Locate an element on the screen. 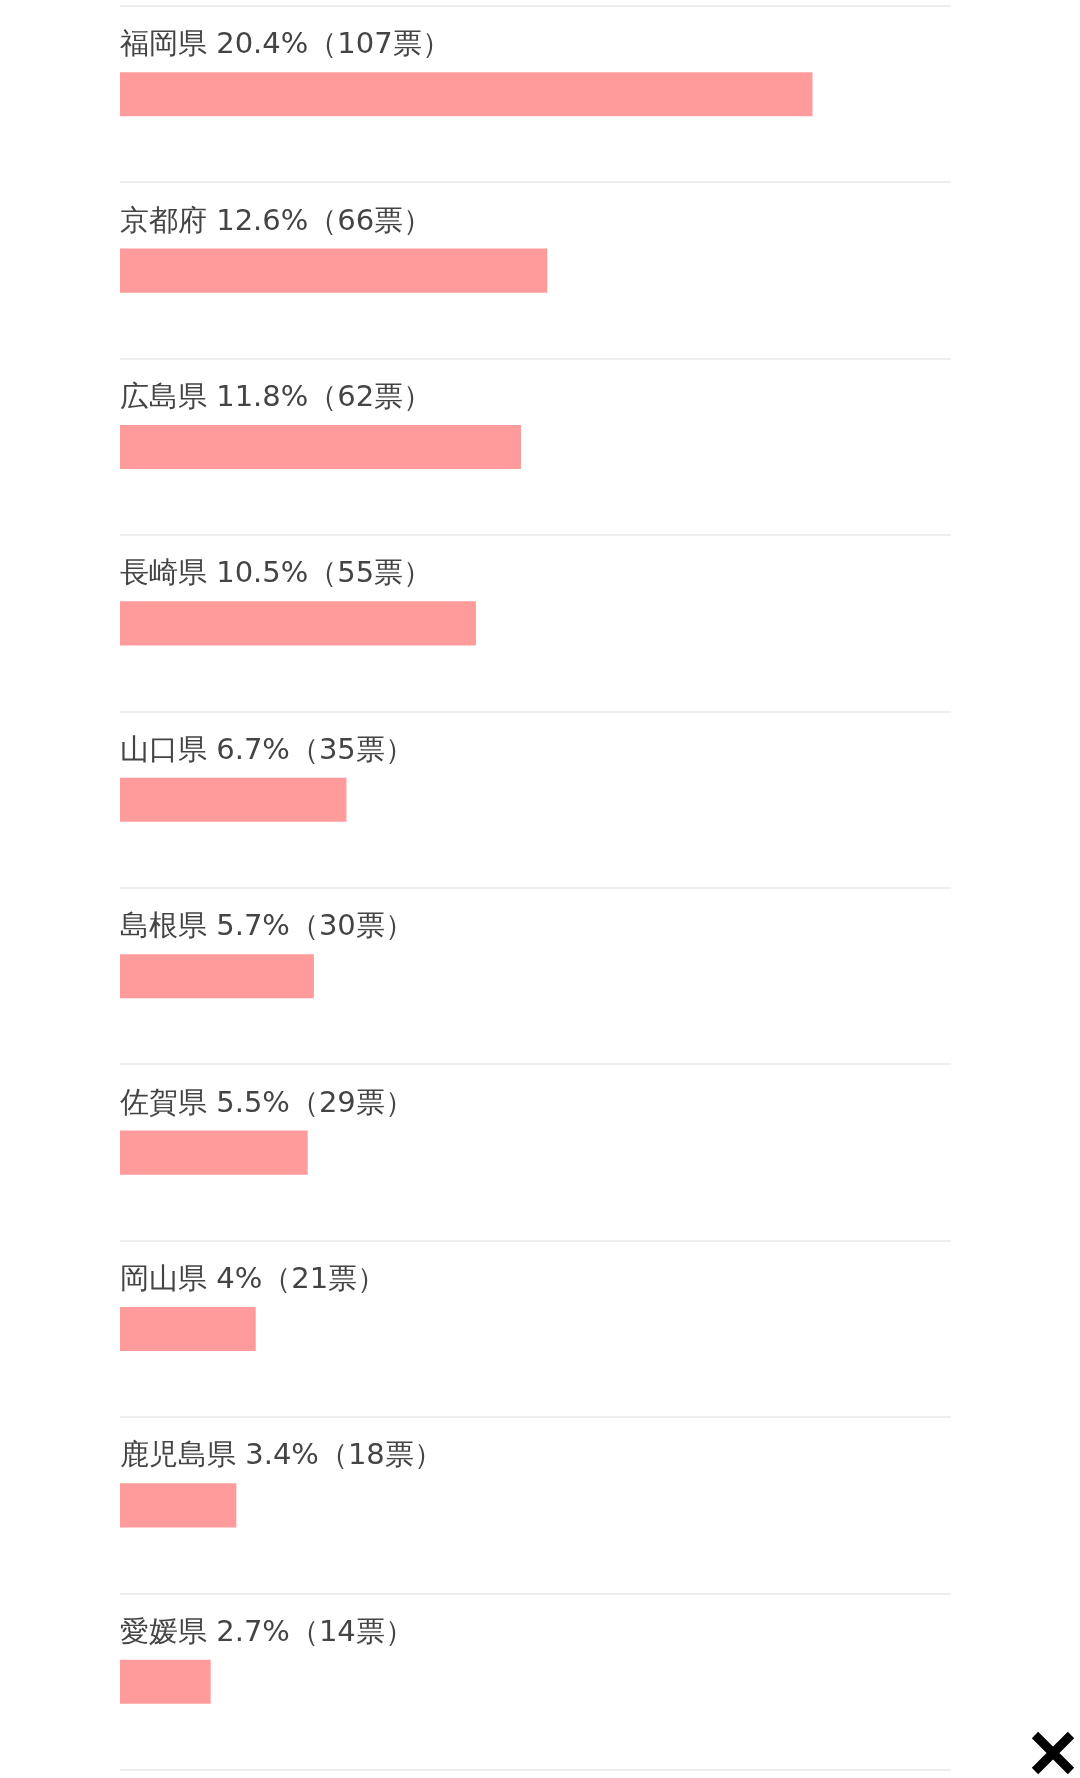  y-tick-label: 長崎県 10.5%（55票） is located at coordinates (276, 572).